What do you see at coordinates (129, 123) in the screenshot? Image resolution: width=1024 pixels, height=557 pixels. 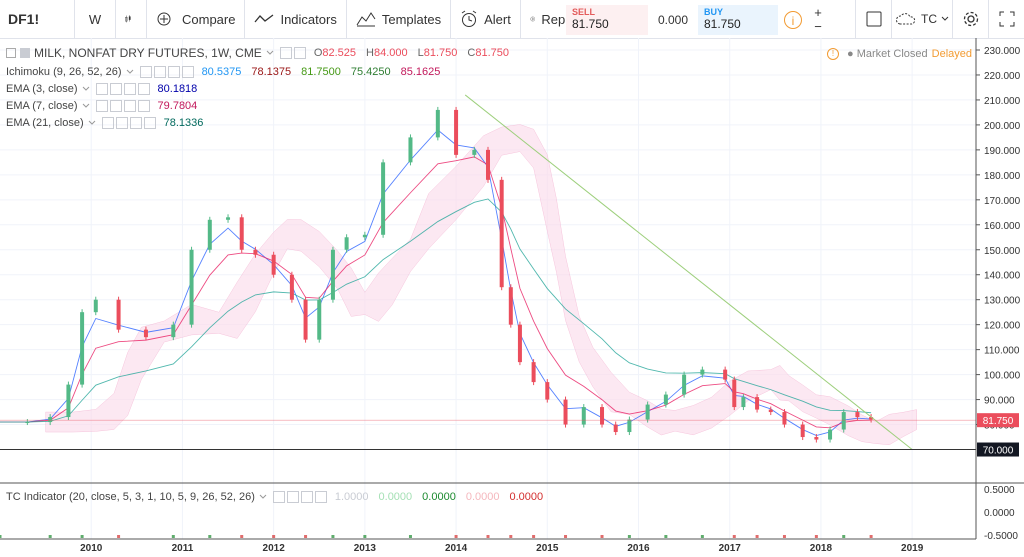 I see `ema21-buttons` at bounding box center [129, 123].